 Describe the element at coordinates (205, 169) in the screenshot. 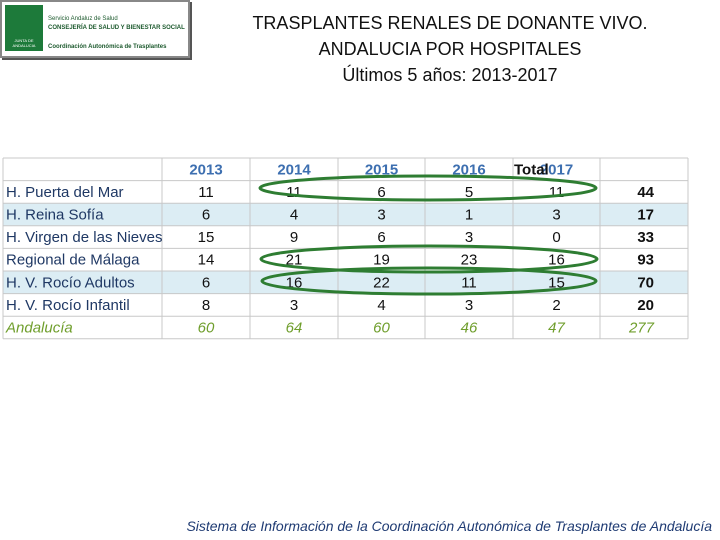

I see `column-header: 2013` at that location.